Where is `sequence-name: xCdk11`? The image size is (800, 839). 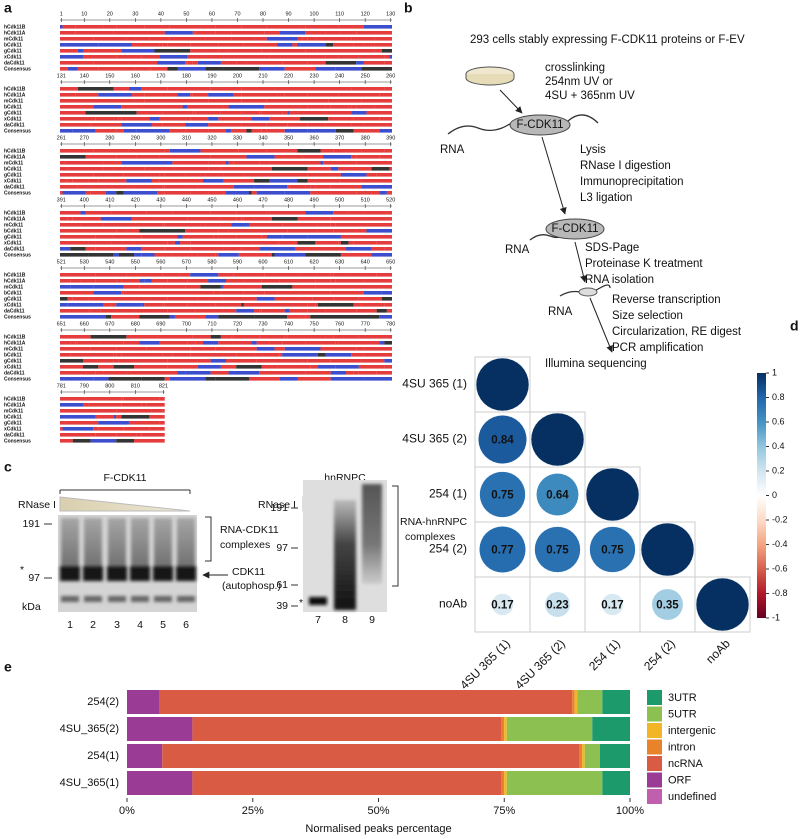 sequence-name: xCdk11 is located at coordinates (13, 429).